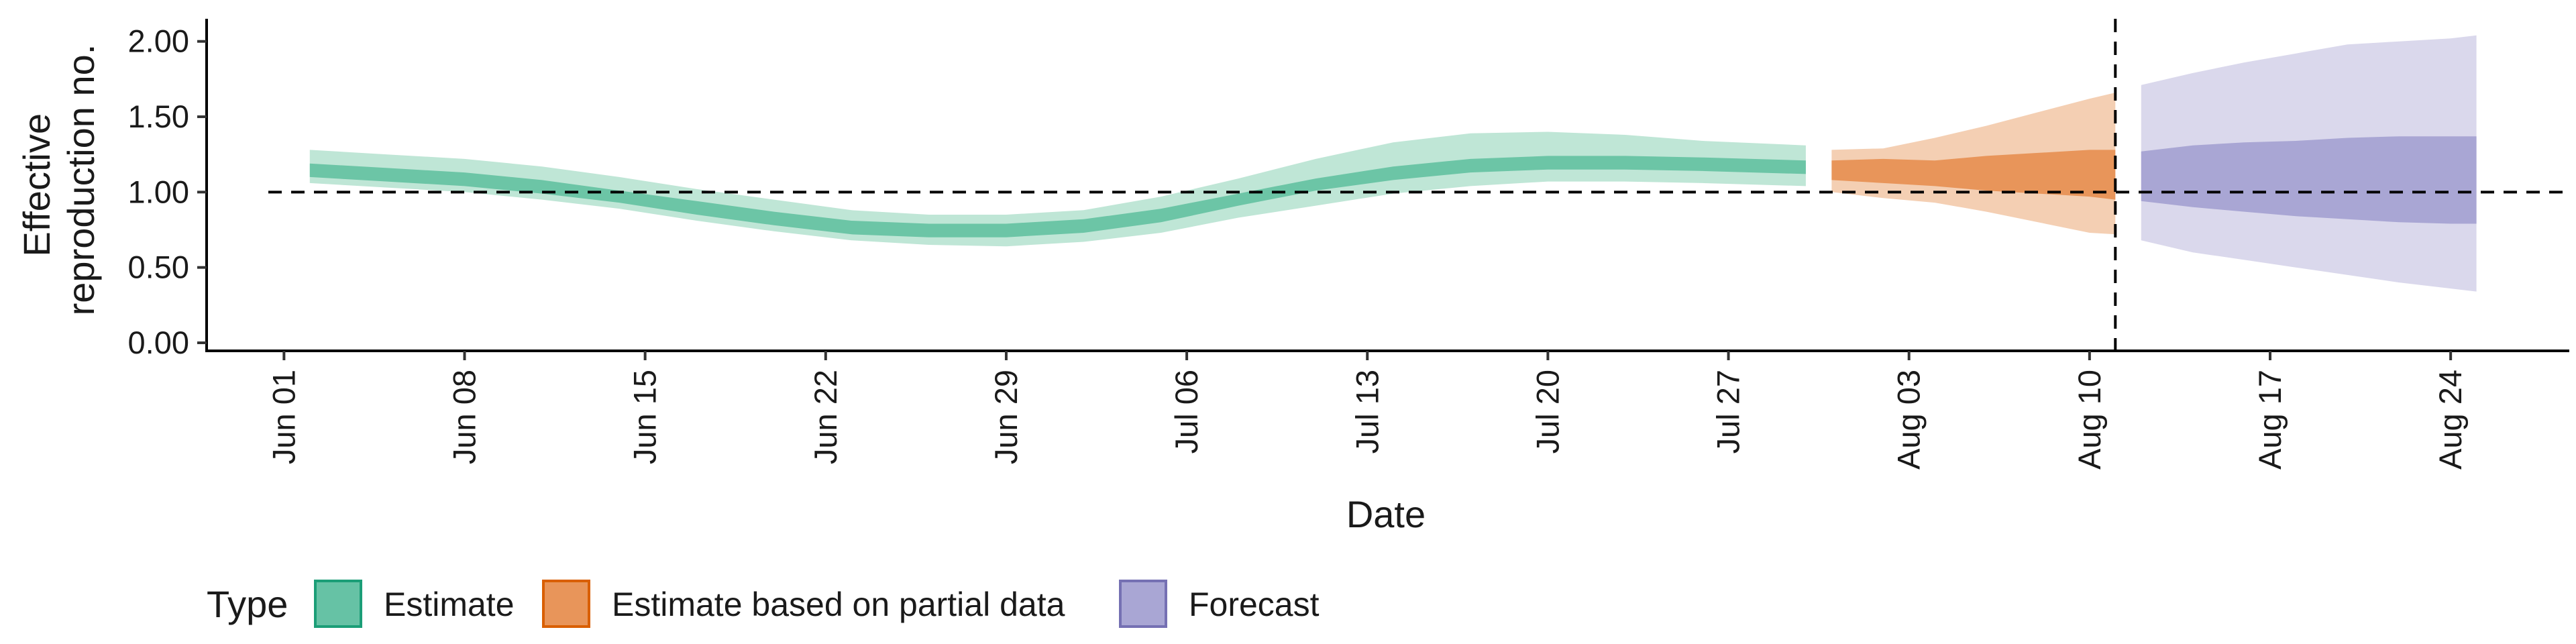  What do you see at coordinates (645, 417) in the screenshot?
I see `x-tick-label: Jun 15` at bounding box center [645, 417].